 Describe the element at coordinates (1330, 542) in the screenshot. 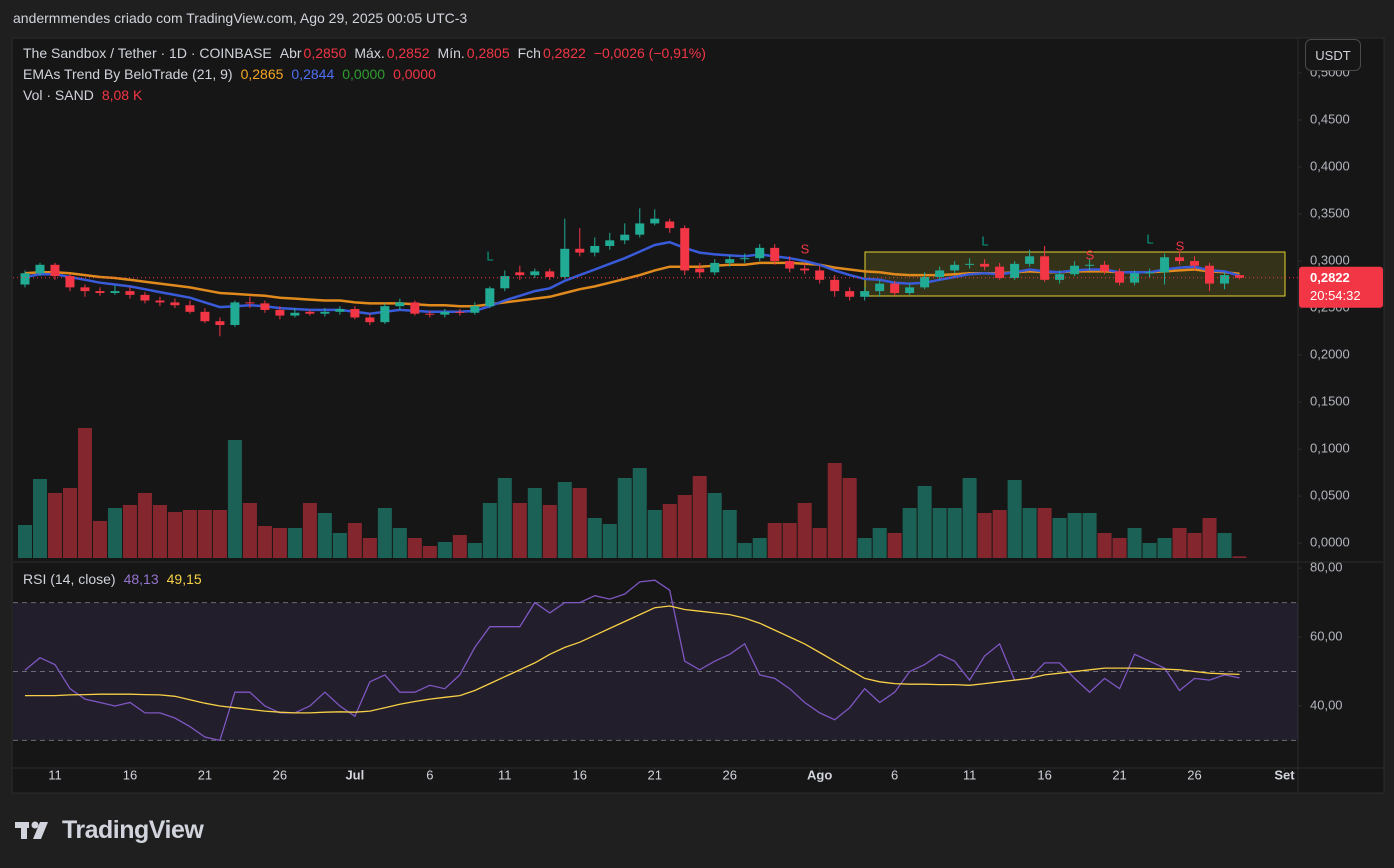

I see `y-tick-label: 0,0000` at that location.